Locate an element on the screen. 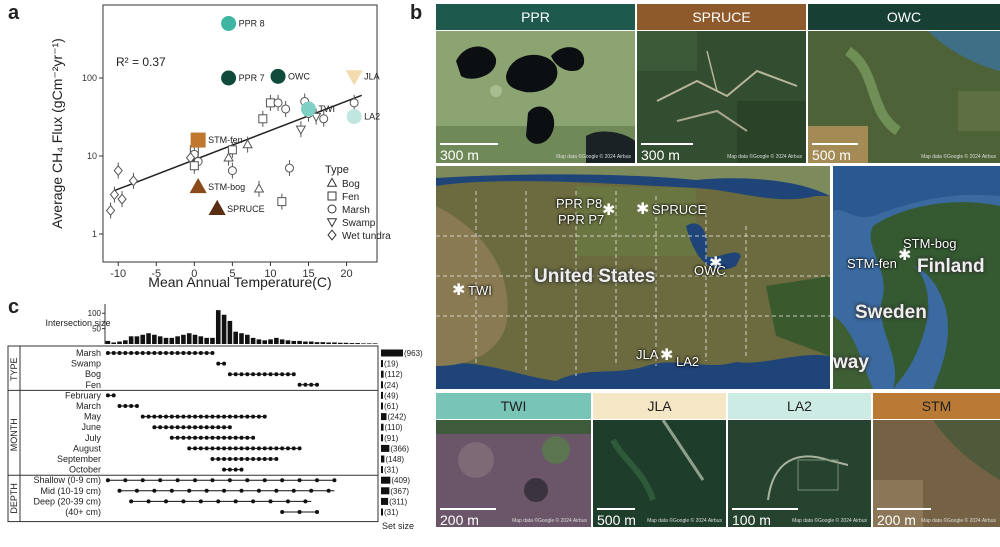 This screenshot has height=547, width=1000. site-marker-spruce: ✱ is located at coordinates (643, 209).